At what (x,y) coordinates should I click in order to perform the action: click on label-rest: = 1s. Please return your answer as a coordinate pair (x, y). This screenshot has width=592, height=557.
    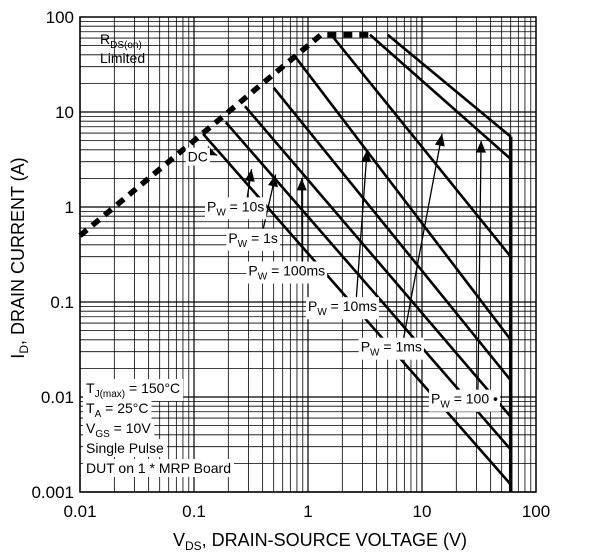
    Looking at the image, I should click on (262, 238).